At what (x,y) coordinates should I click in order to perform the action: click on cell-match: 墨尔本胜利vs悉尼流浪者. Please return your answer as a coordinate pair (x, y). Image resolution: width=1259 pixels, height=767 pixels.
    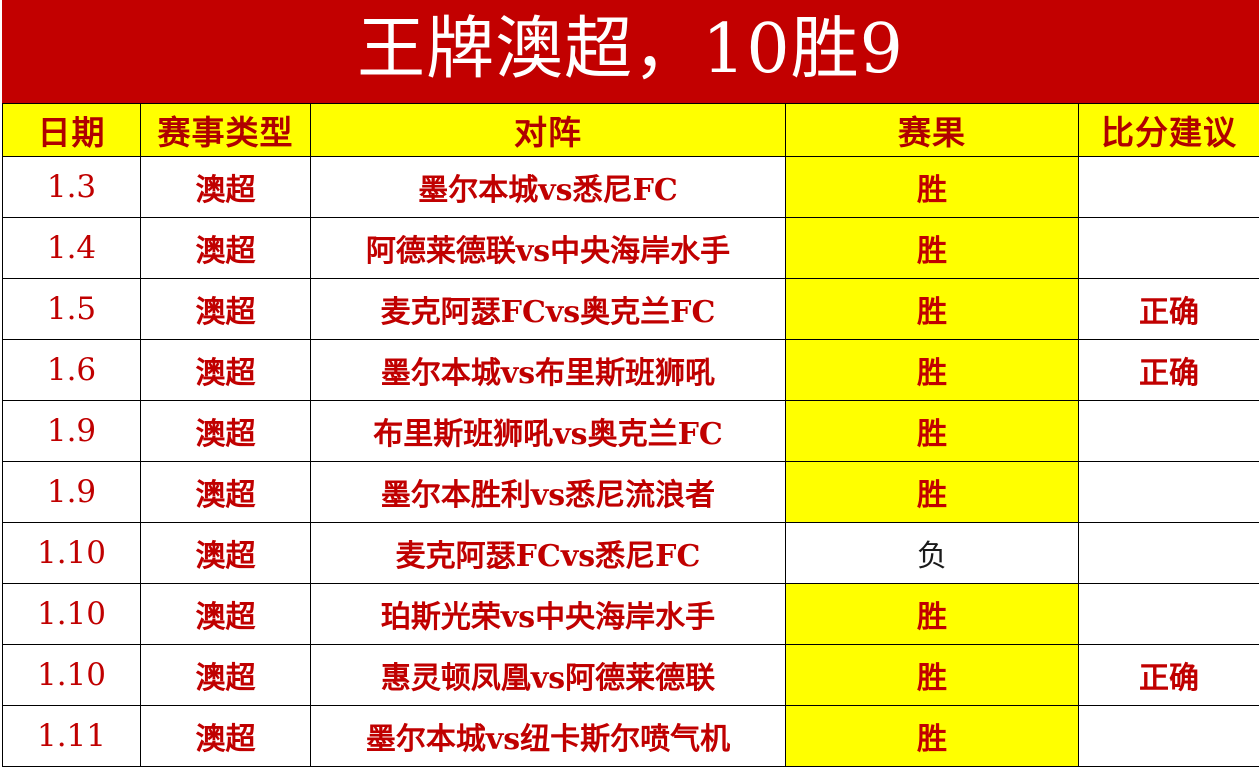
    Looking at the image, I should click on (548, 492).